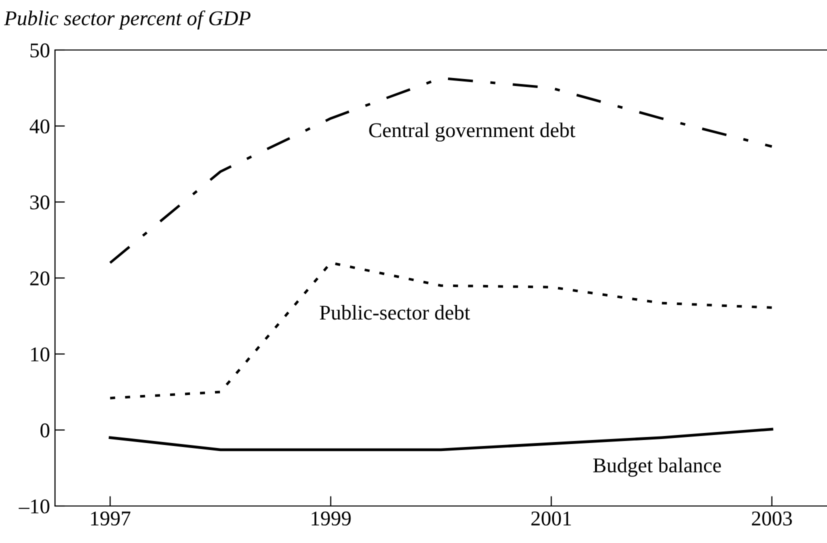  Describe the element at coordinates (40, 50) in the screenshot. I see `y-tick-label: 50` at that location.